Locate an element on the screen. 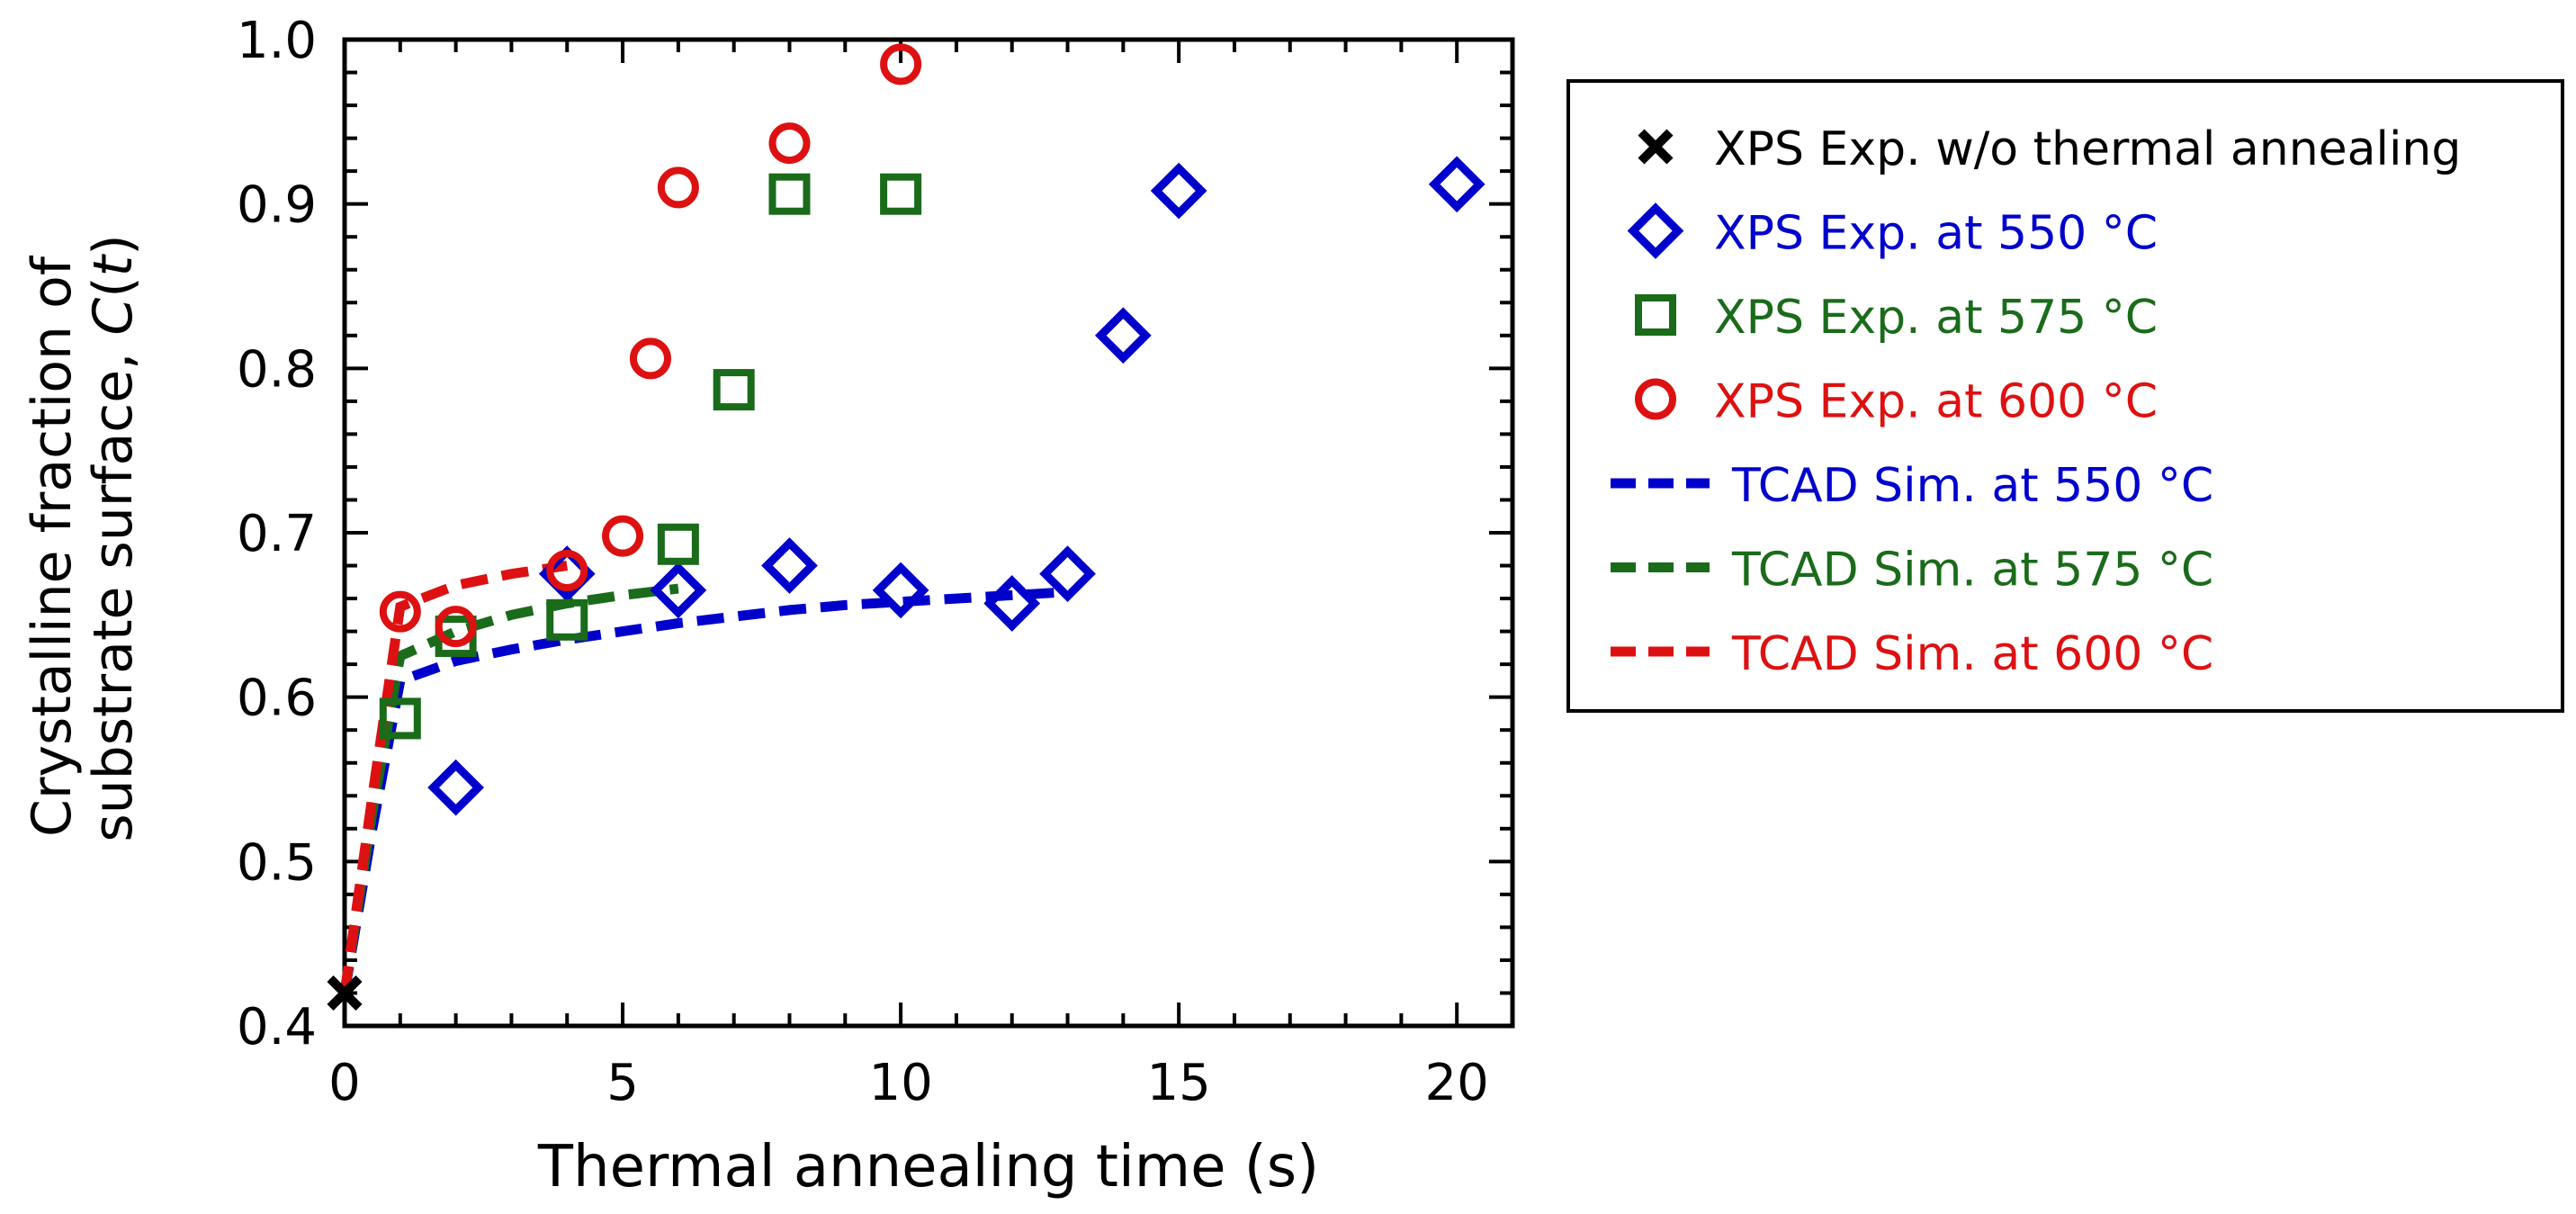 Image resolution: width=2576 pixels, height=1214 pixels. legend-label: XPS Exp. at 600 °C is located at coordinates (1936, 402).